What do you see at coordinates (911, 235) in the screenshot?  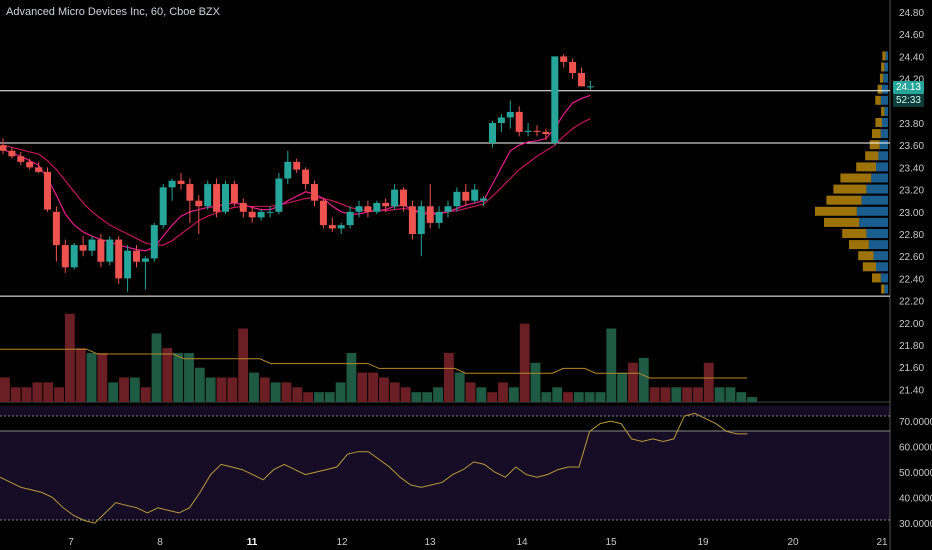 I see `price-tick-label: 22.80` at bounding box center [911, 235].